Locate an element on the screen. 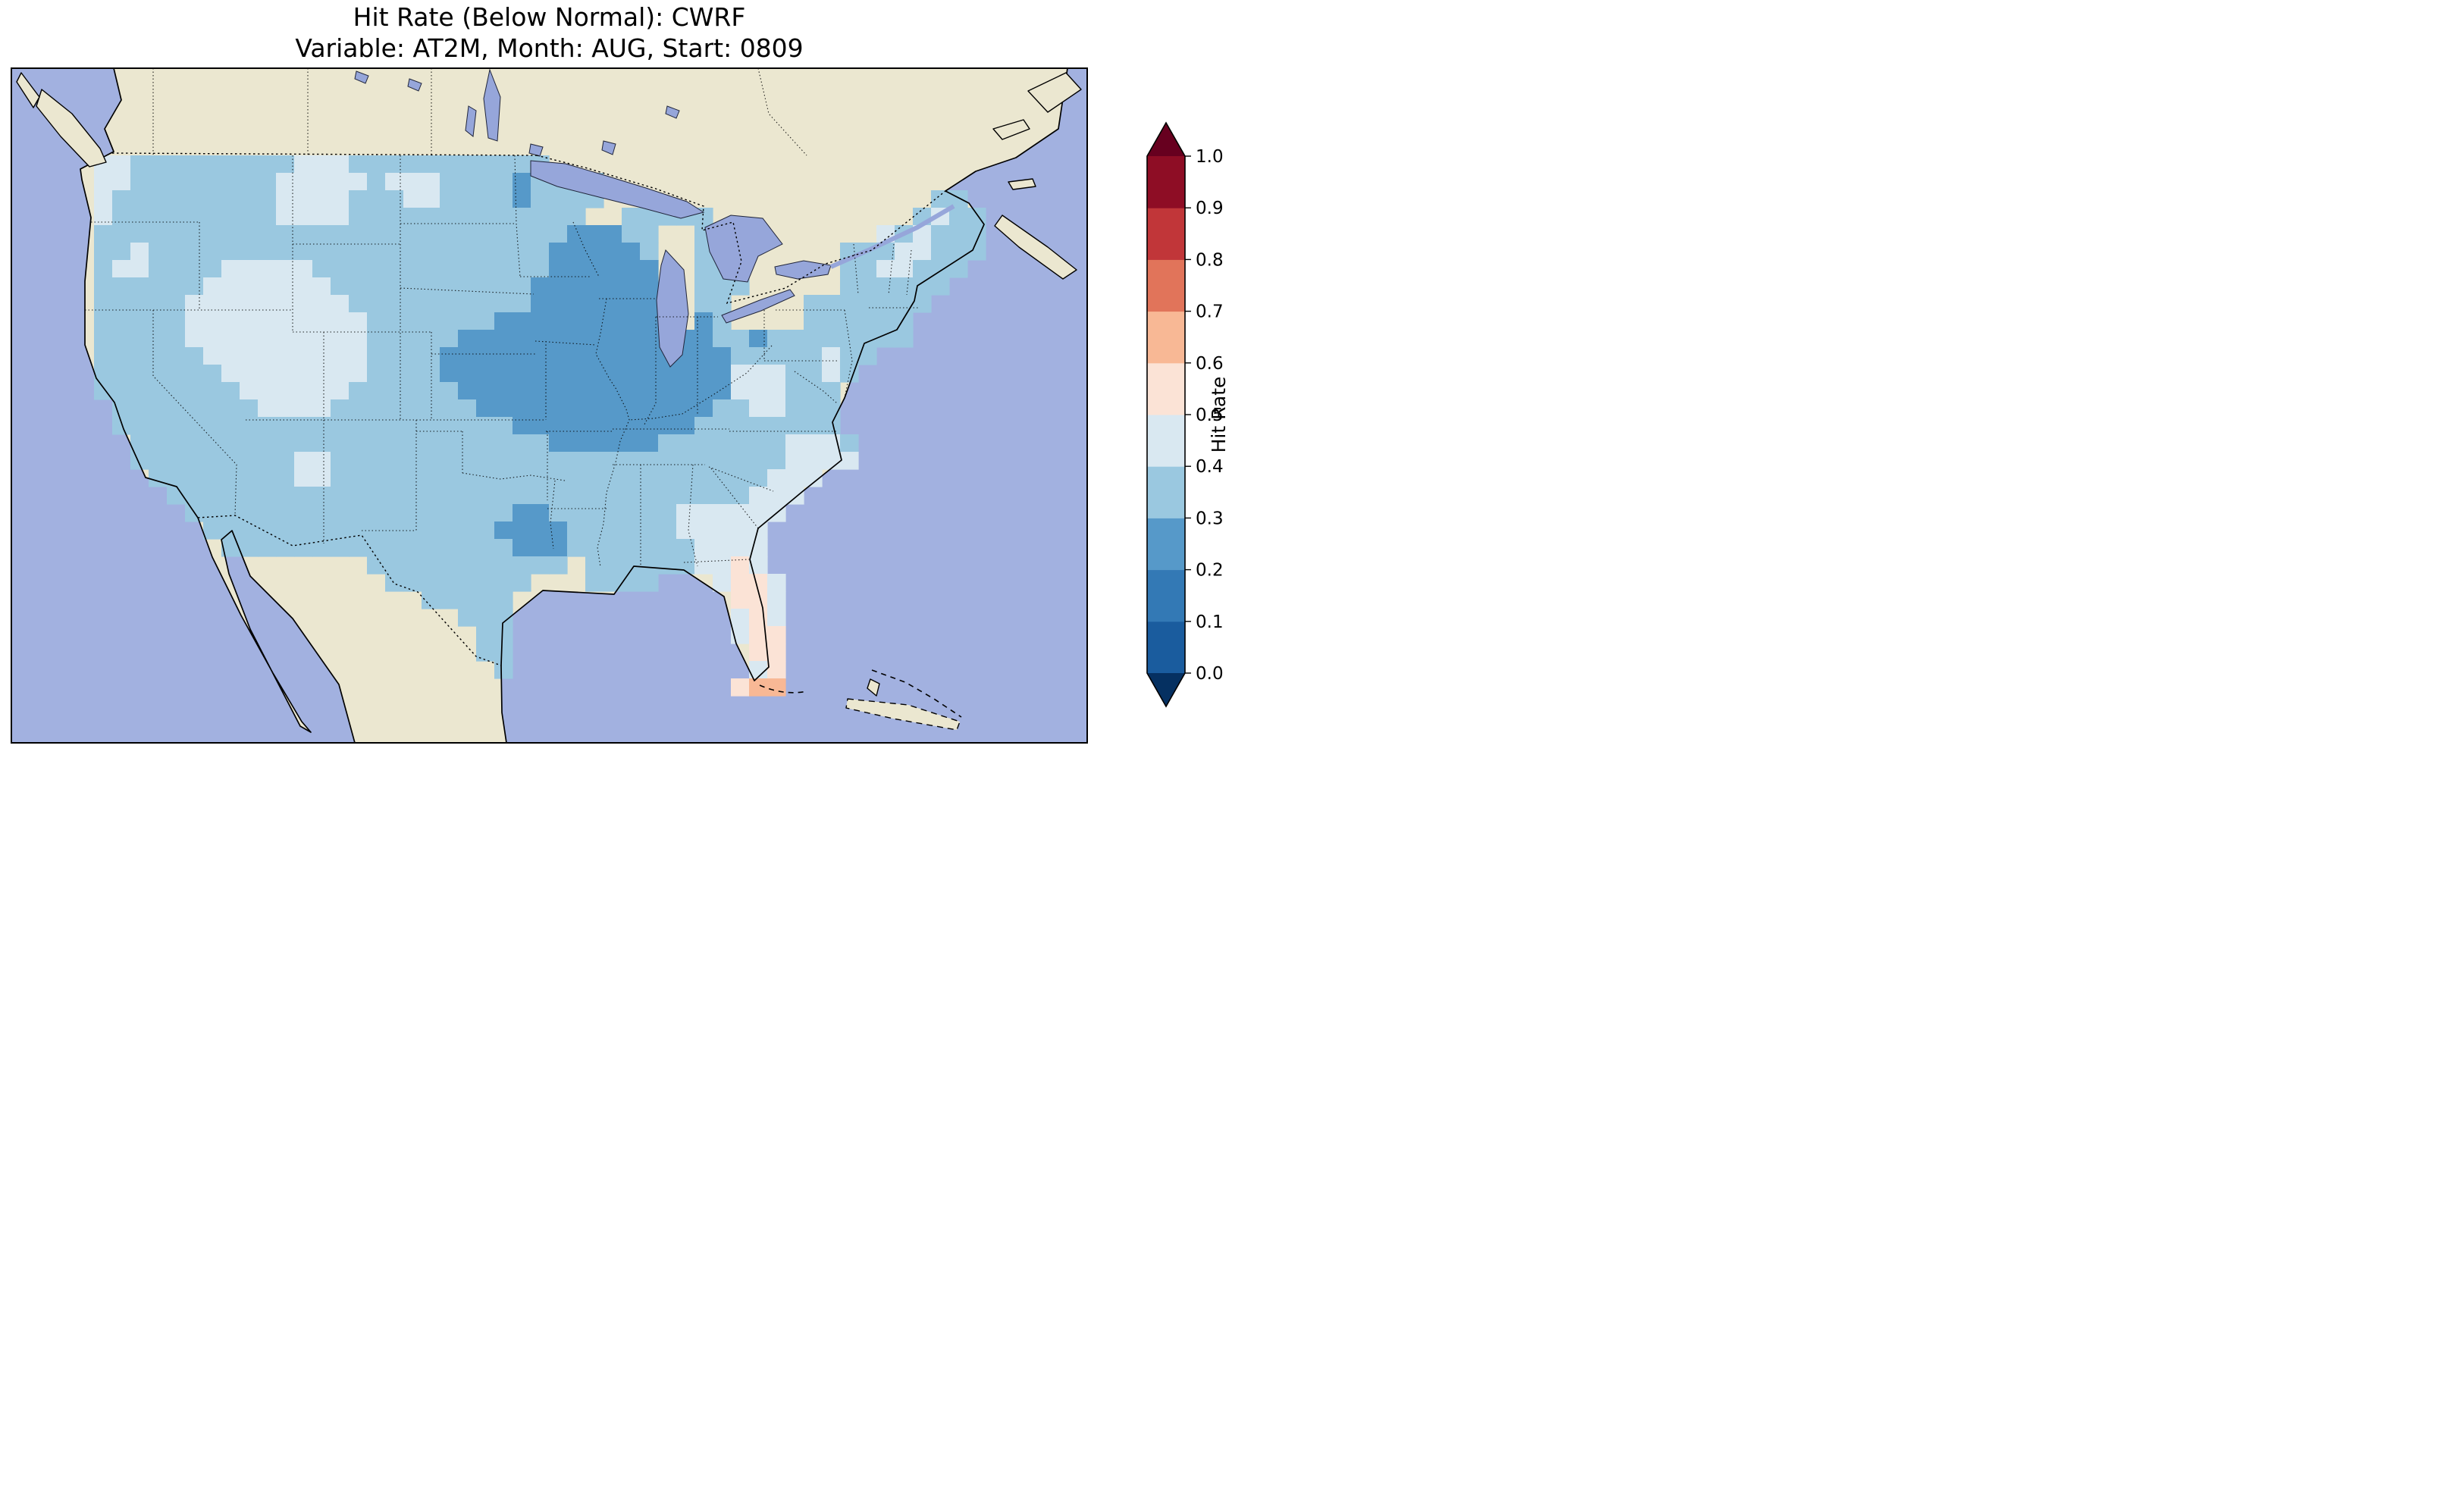  colorbar-tick-label: 0.4 is located at coordinates (1210, 467).